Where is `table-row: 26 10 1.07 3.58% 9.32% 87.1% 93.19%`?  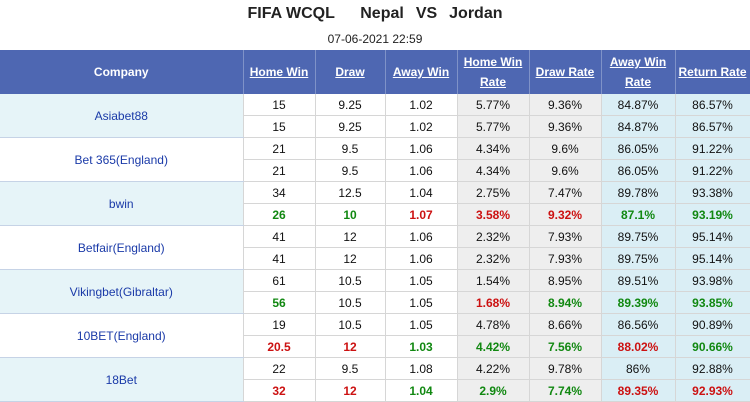
table-row: 26 10 1.07 3.58% 9.32% 87.1% 93.19% is located at coordinates (375, 214).